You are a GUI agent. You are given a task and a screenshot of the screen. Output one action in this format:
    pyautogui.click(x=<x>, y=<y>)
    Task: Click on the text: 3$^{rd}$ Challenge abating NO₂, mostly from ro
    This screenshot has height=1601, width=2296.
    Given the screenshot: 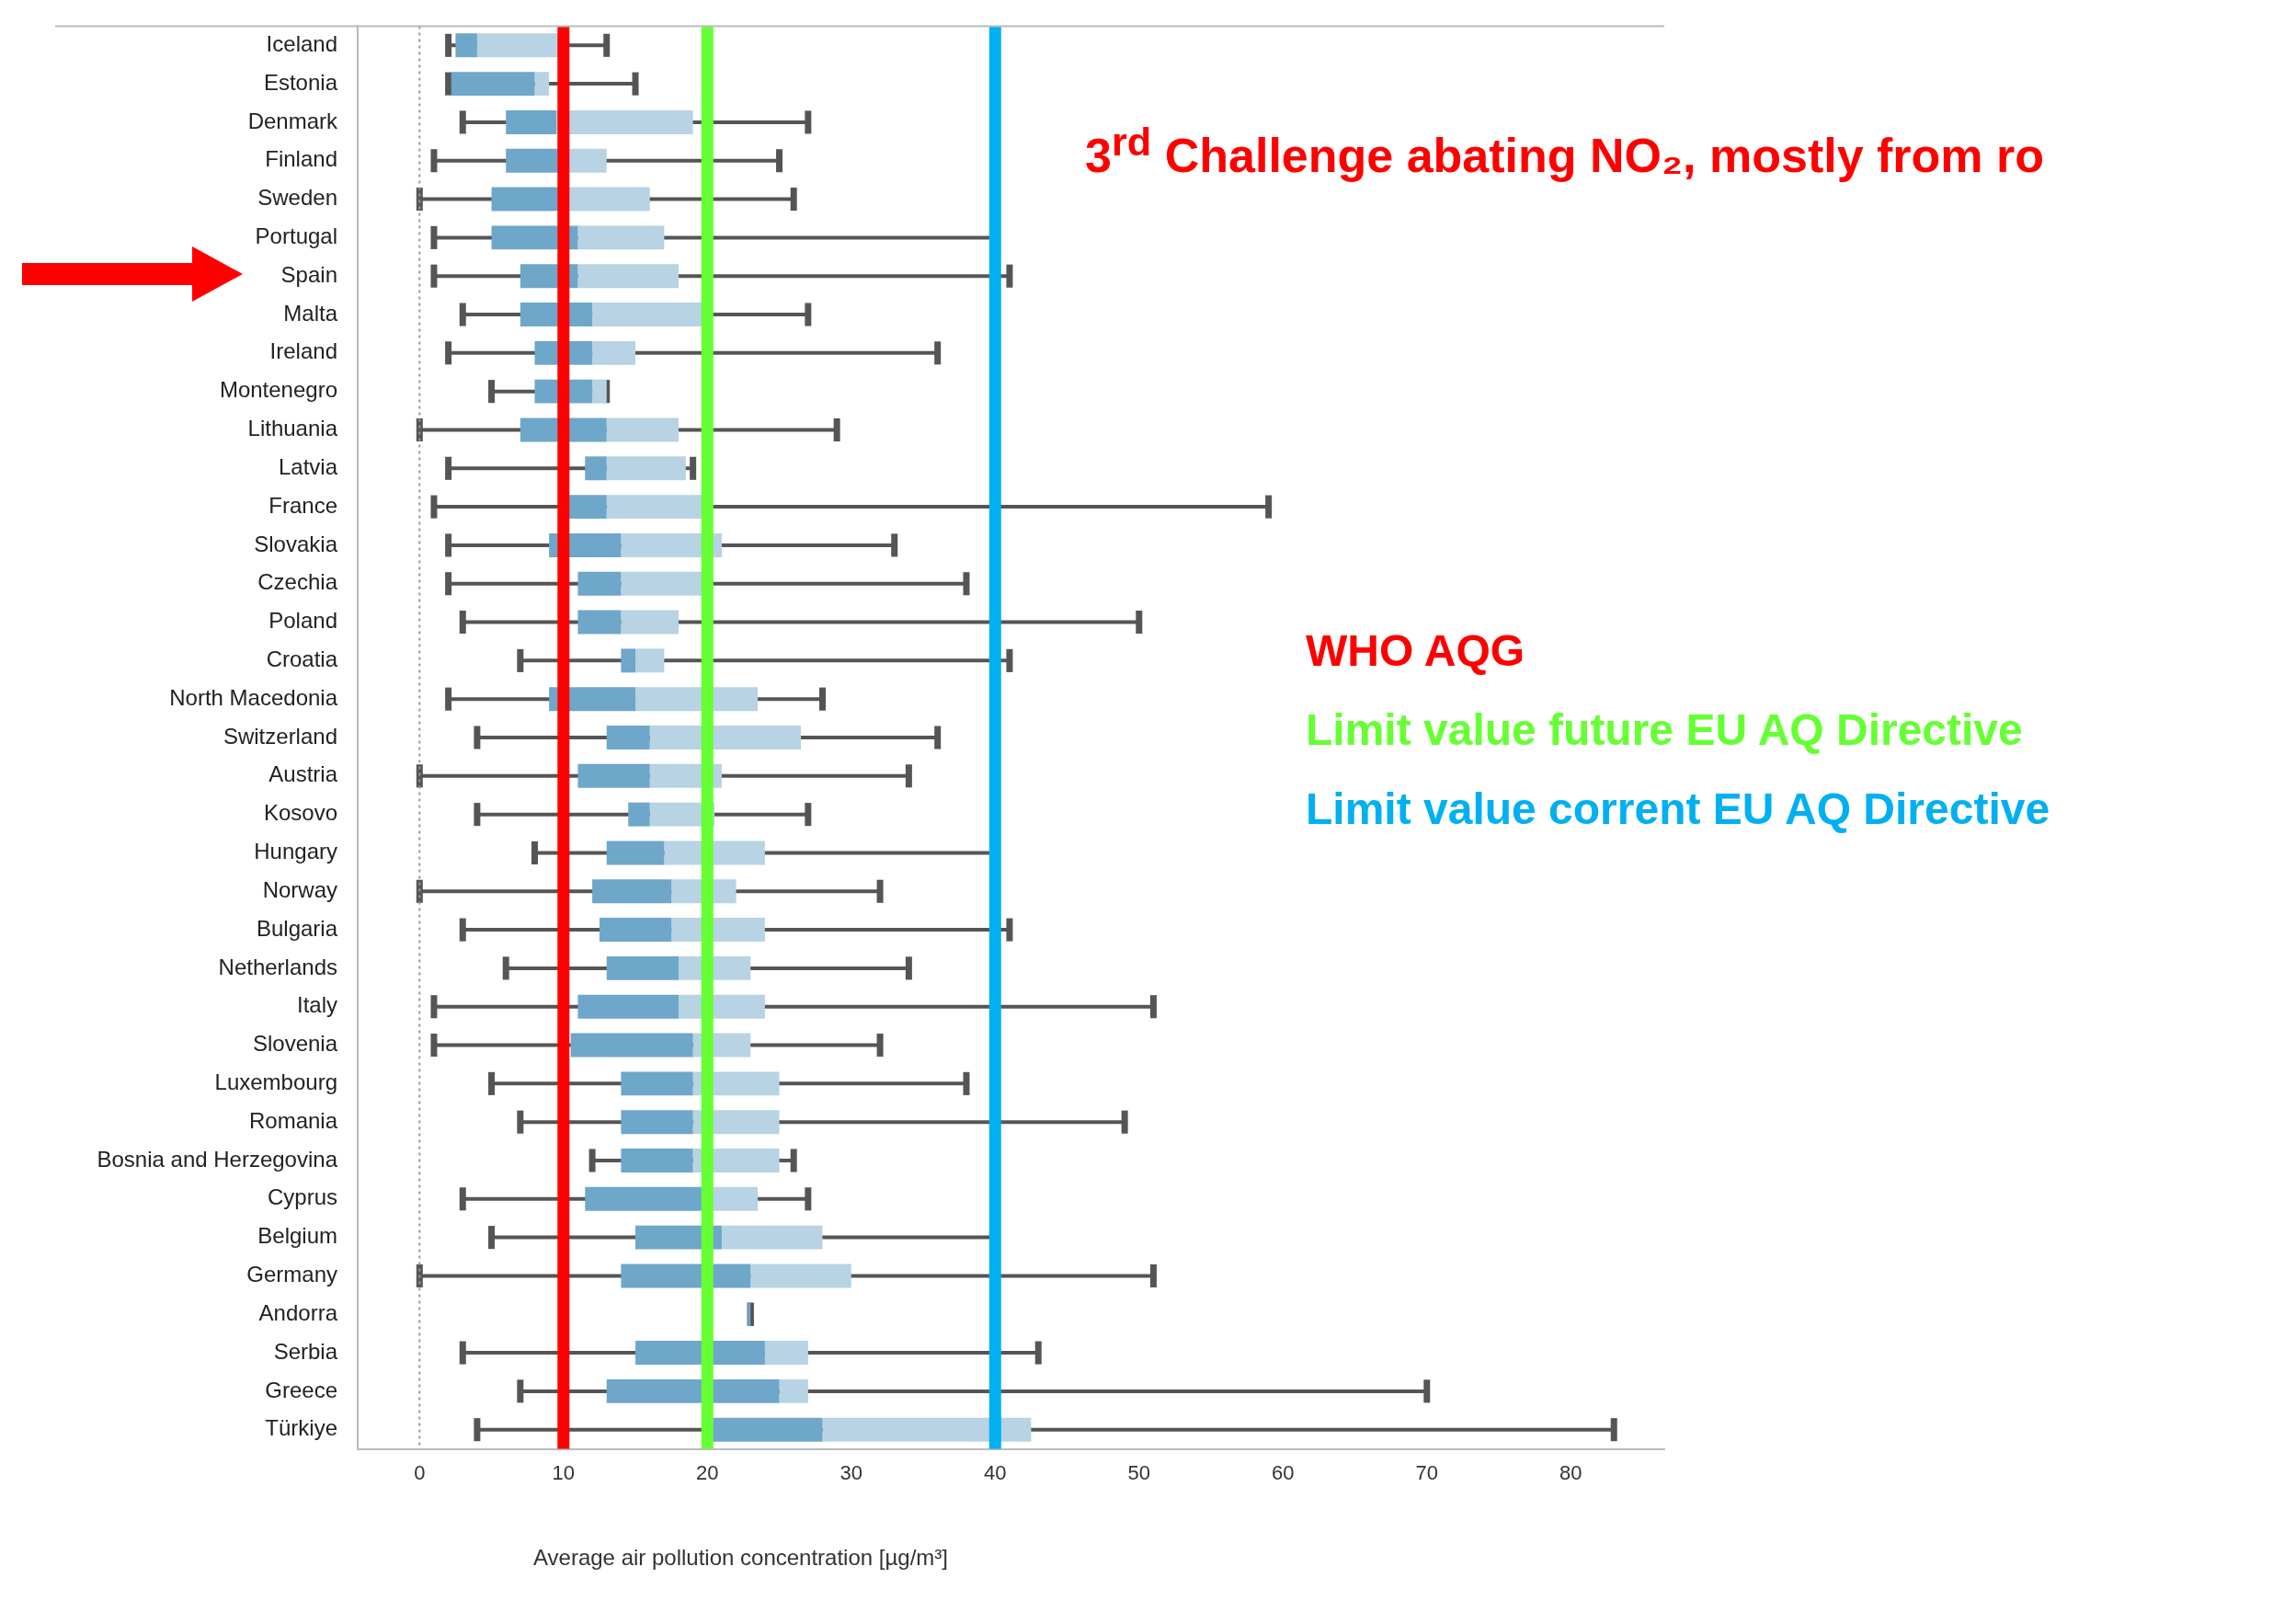 What is the action you would take?
    pyautogui.click(x=1565, y=152)
    